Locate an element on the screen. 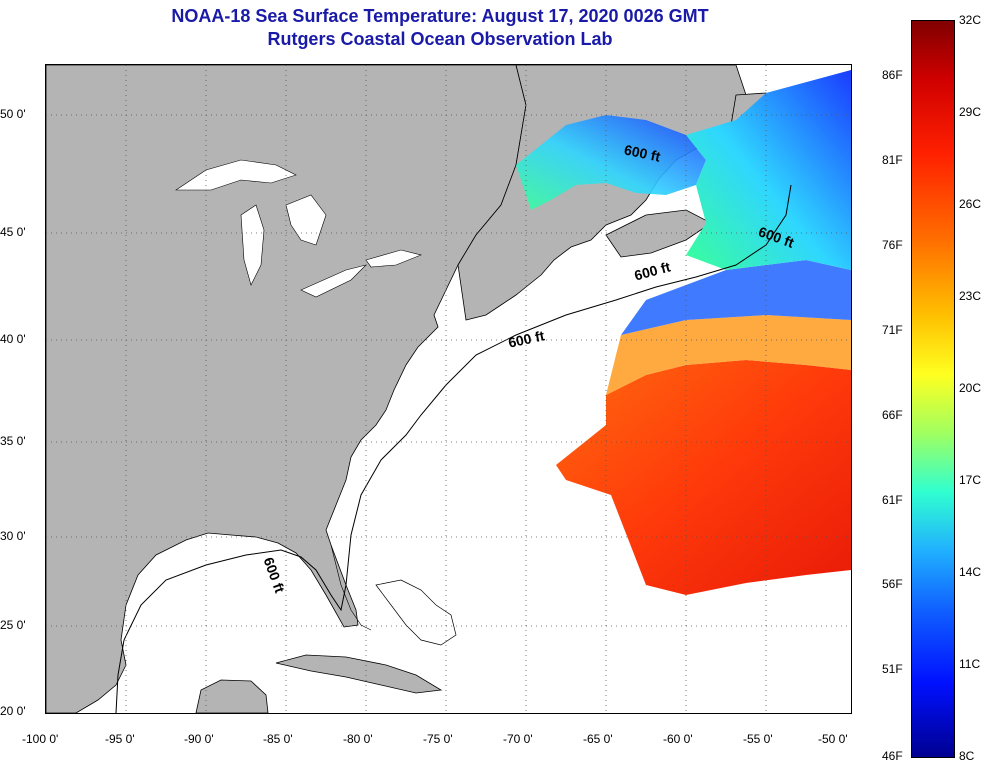 Image resolution: width=984 pixels, height=770 pixels. colorbar-c-23: 23C is located at coordinates (970, 296).